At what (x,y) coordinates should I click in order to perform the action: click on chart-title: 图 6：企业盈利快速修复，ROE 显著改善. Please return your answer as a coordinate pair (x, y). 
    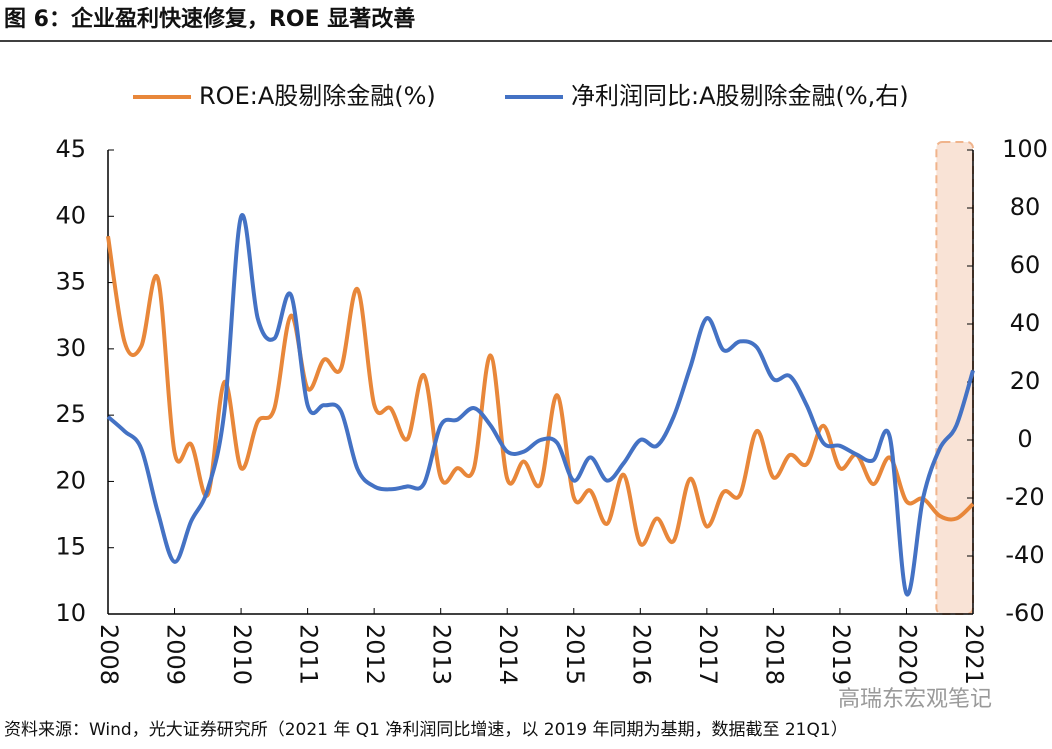
    Looking at the image, I should click on (209, 19).